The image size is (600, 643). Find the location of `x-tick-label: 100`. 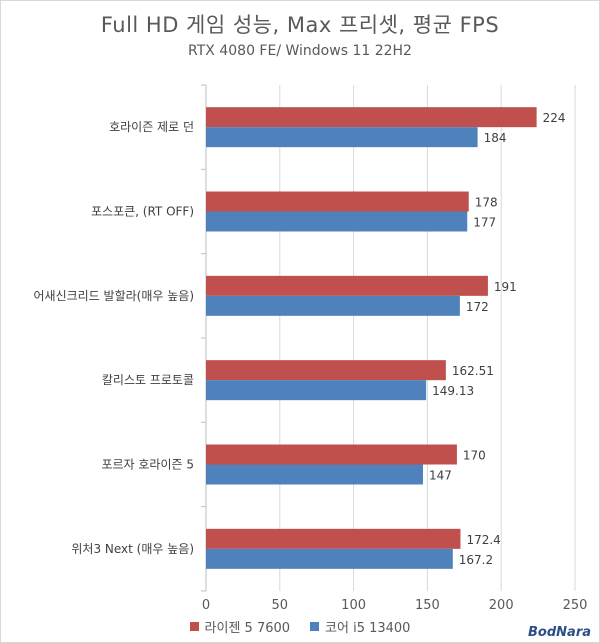

x-tick-label: 100 is located at coordinates (353, 605).